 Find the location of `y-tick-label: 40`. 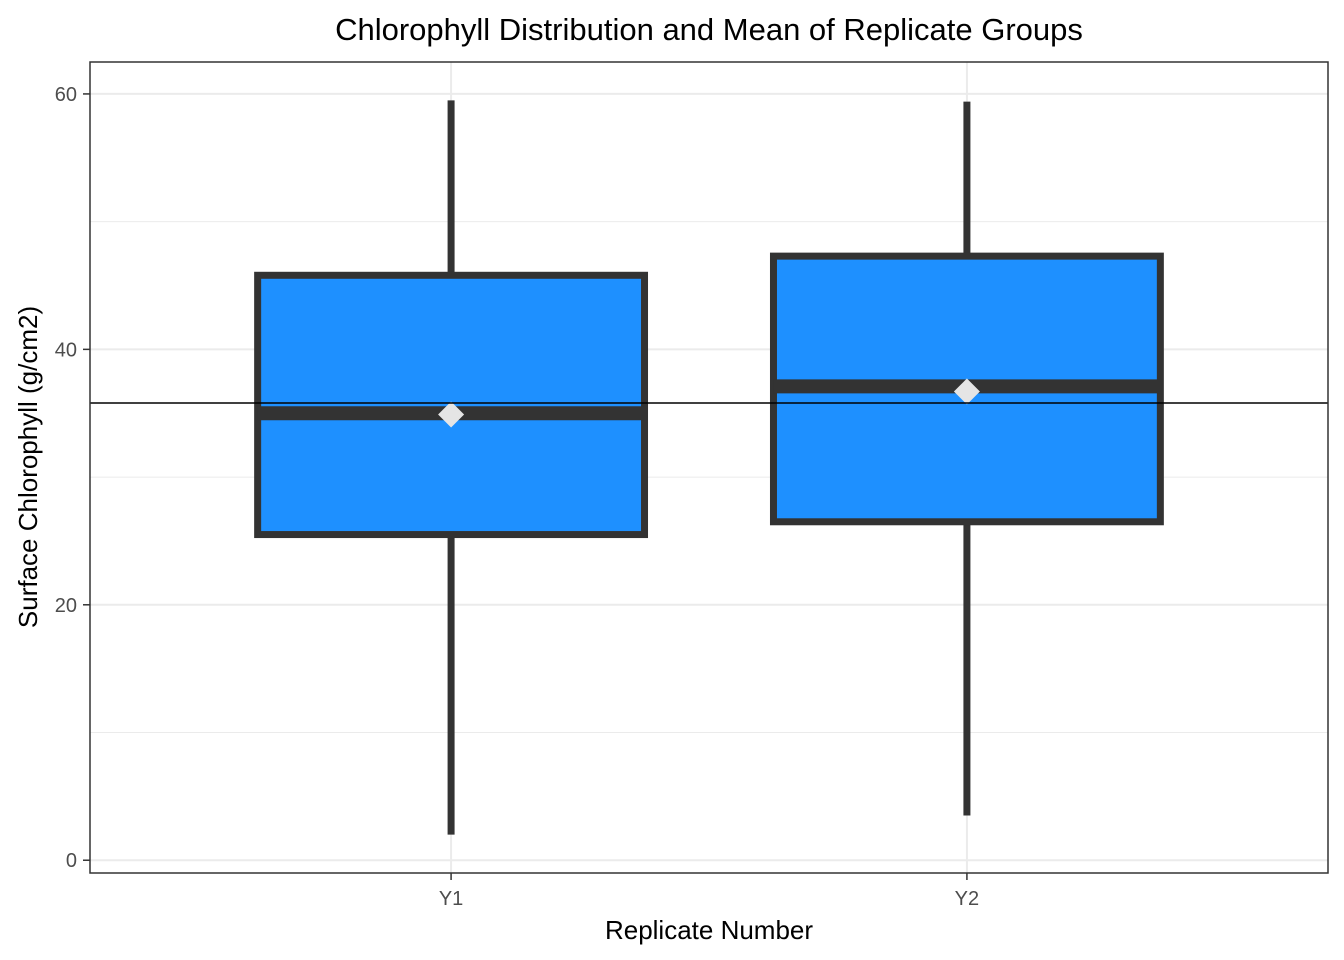

y-tick-label: 40 is located at coordinates (66, 350).